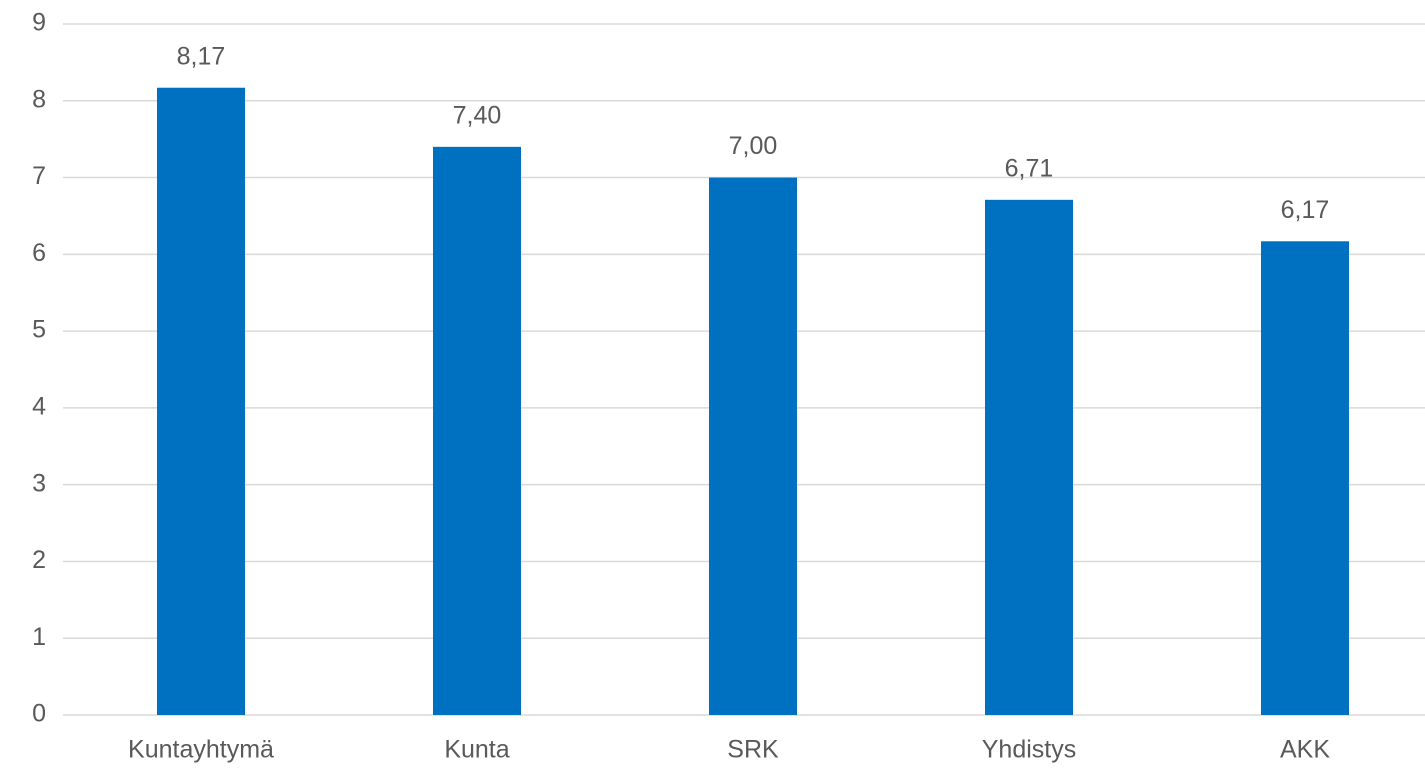 This screenshot has width=1425, height=775. Describe the element at coordinates (39, 637) in the screenshot. I see `y-tick-label: 1` at that location.